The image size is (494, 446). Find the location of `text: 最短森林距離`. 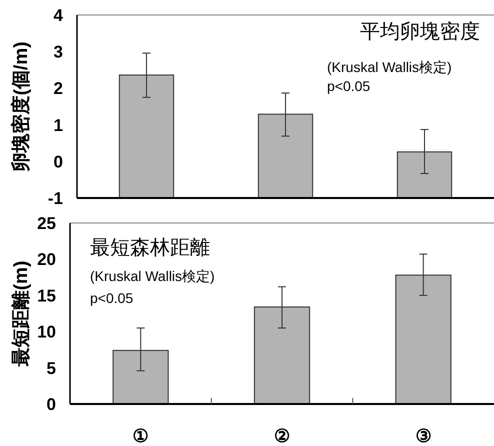

text: 最短森林距離 is located at coordinates (150, 248).